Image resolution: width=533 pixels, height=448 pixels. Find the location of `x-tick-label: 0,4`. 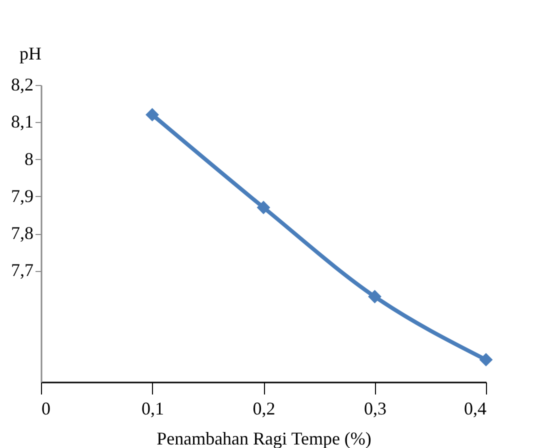

x-tick-label: 0,4 is located at coordinates (475, 408).